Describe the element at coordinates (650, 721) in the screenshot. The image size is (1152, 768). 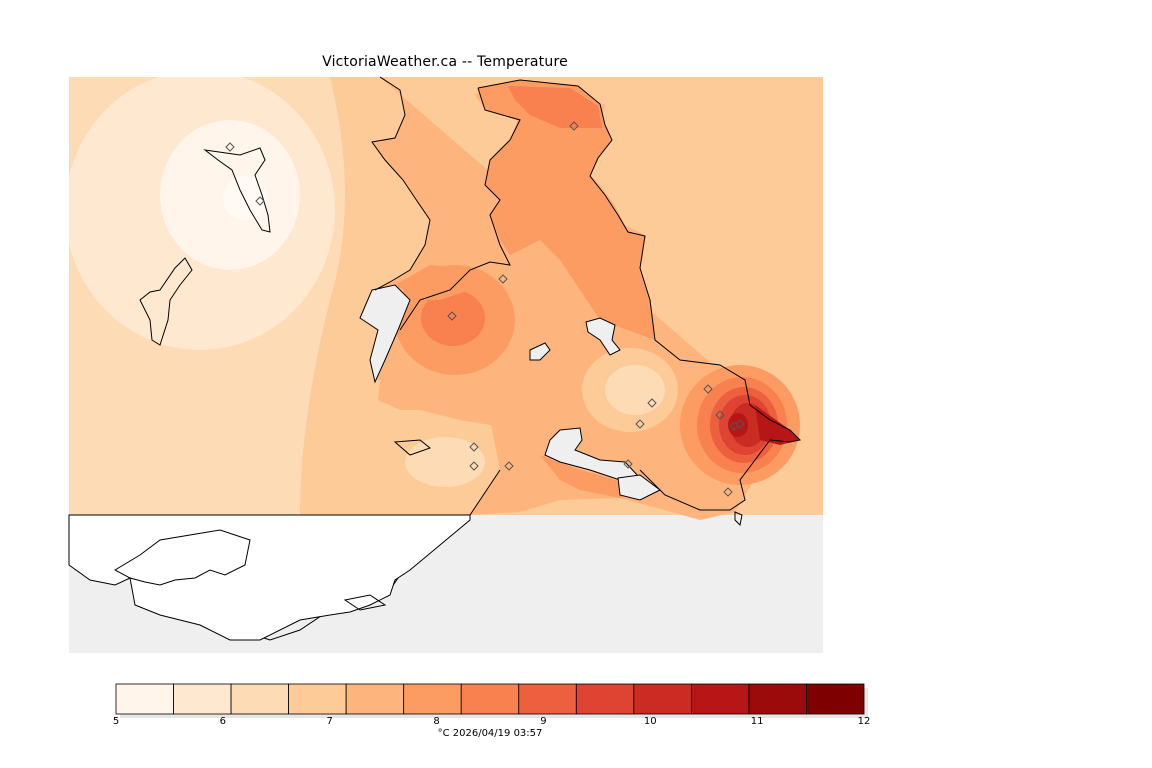
I see `colorbar-tick-label: 10` at that location.